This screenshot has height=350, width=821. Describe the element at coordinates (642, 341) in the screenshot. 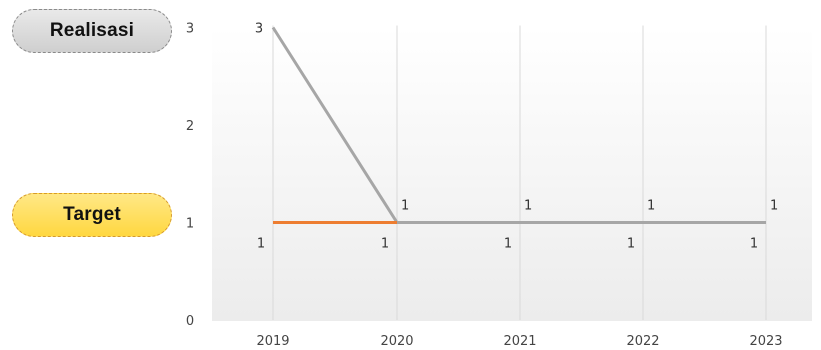

I see `x-tick-label-2022: 2022` at that location.